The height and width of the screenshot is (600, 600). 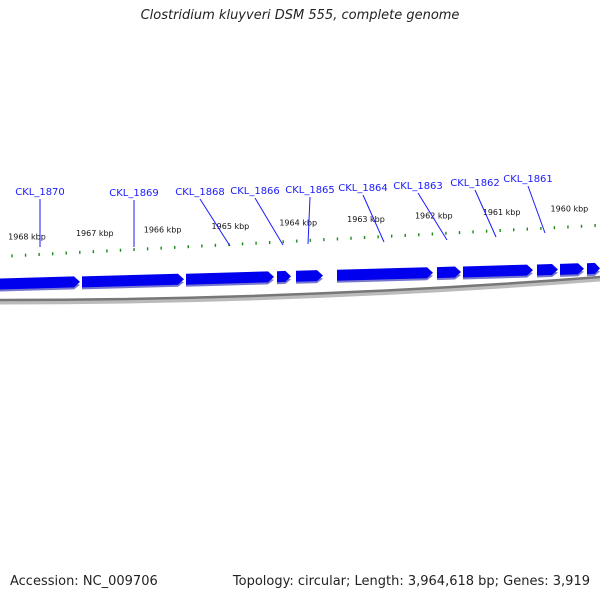 I want to click on gene-label: CKL_1870, so click(x=40, y=192).